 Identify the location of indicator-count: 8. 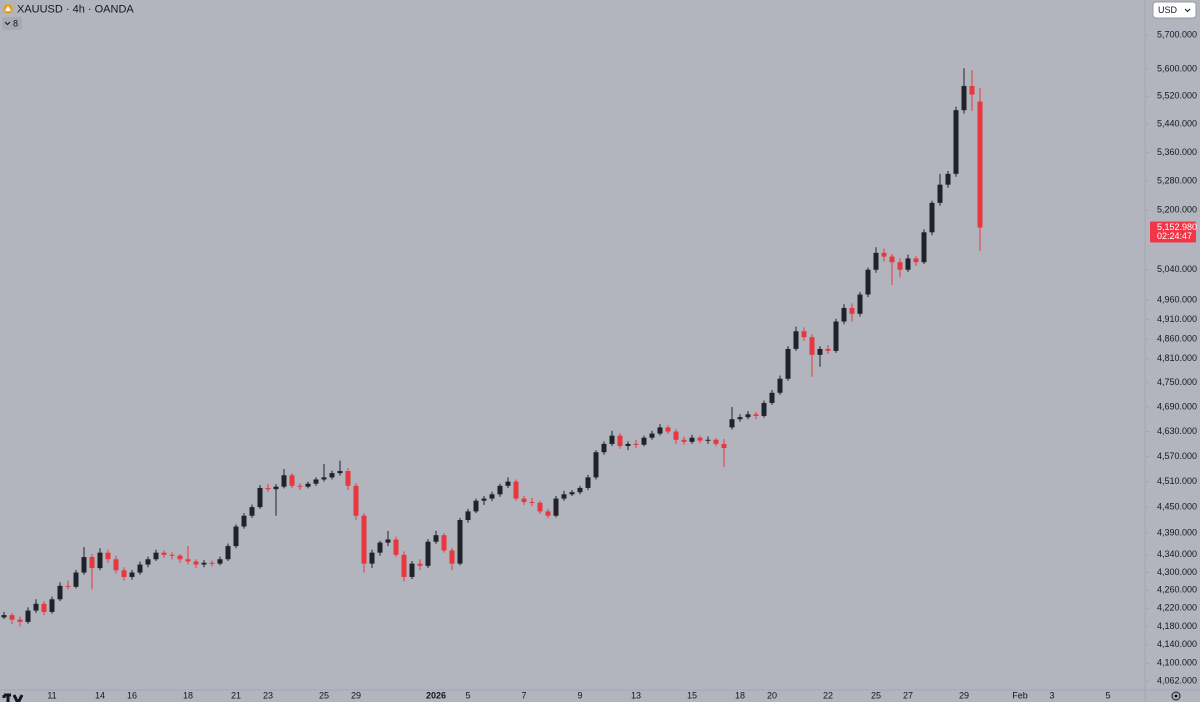
(15, 23).